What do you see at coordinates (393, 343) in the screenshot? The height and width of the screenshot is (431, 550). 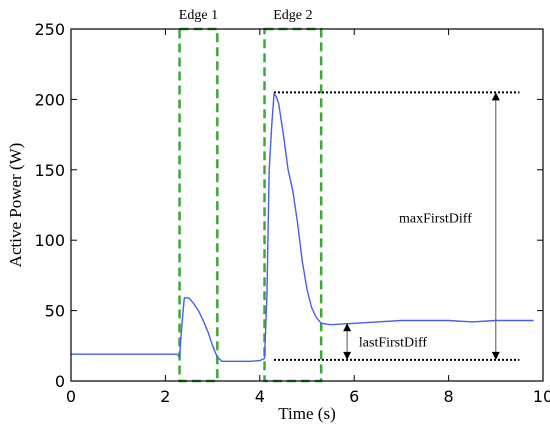 I see `annotation-label: lastFirstDiff` at bounding box center [393, 343].